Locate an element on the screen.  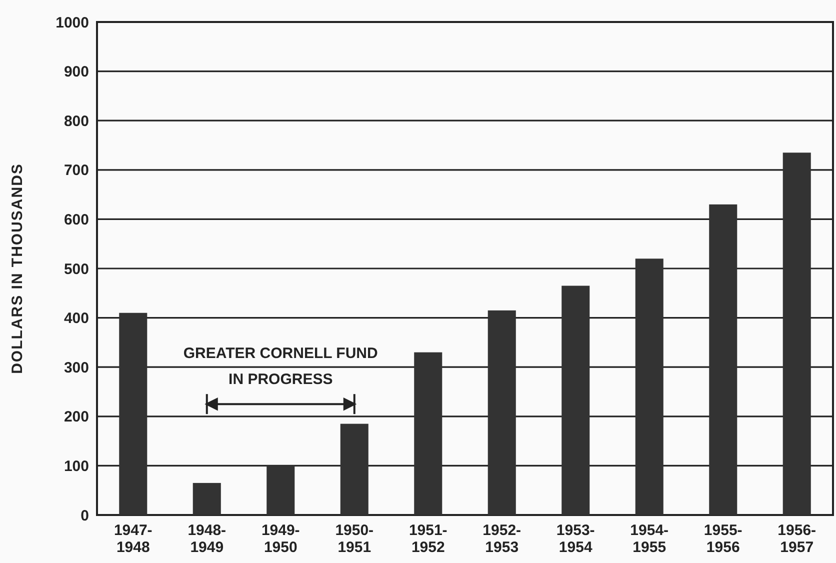
x-tick-label: 1951-1952 is located at coordinates (428, 539).